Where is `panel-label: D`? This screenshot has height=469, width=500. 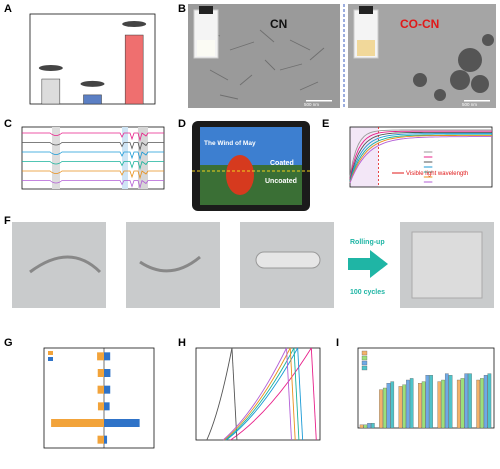 panel-label: D is located at coordinates (182, 124).